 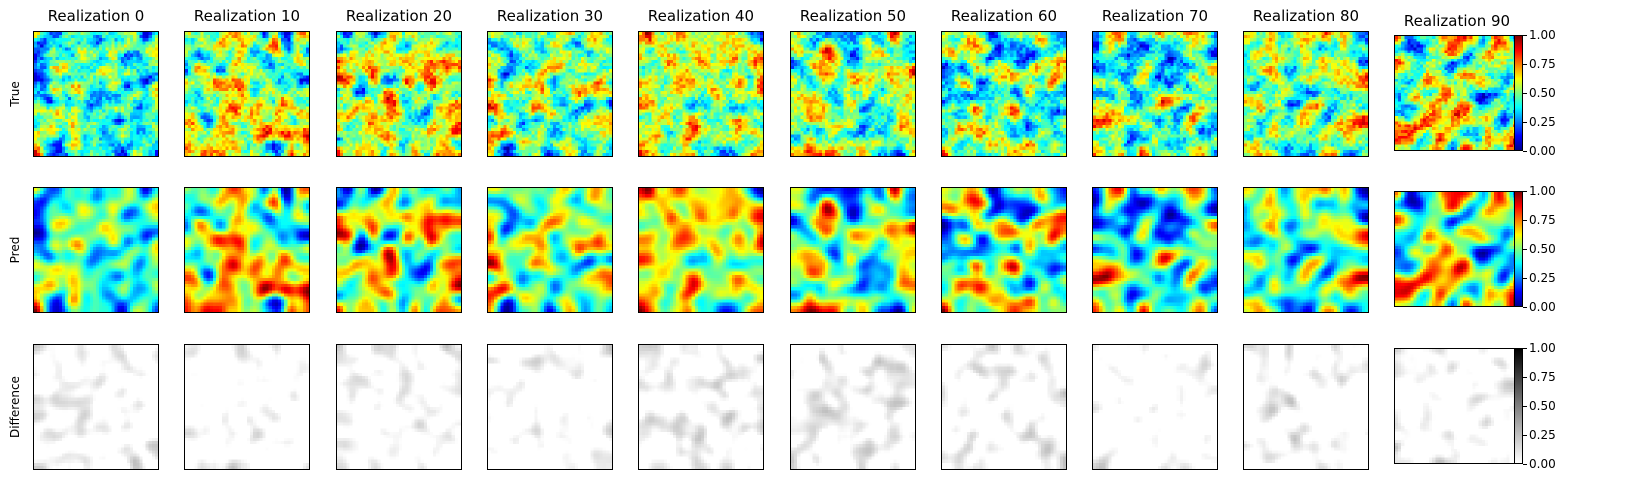 I want to click on column-title: Realization 60, so click(x=1004, y=16).